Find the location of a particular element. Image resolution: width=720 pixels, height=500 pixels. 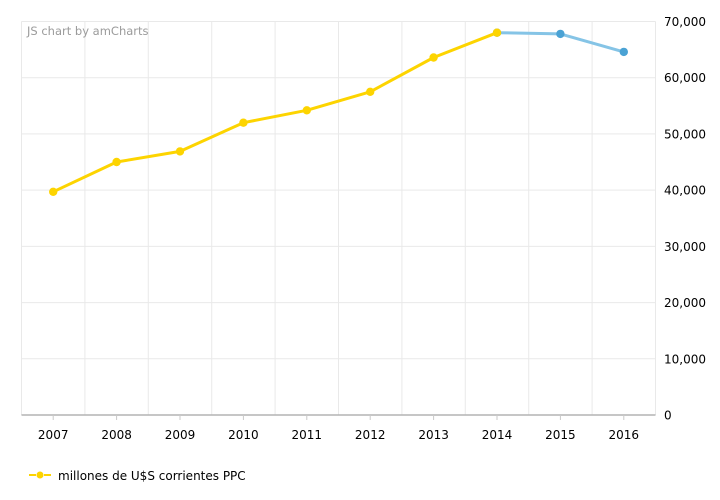

x-axis-label: 2011 is located at coordinates (307, 435).